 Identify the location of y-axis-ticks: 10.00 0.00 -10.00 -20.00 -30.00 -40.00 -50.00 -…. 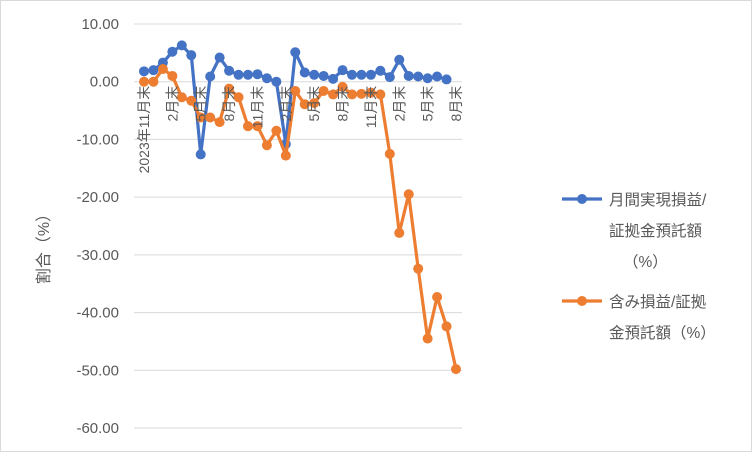
(97, 226).